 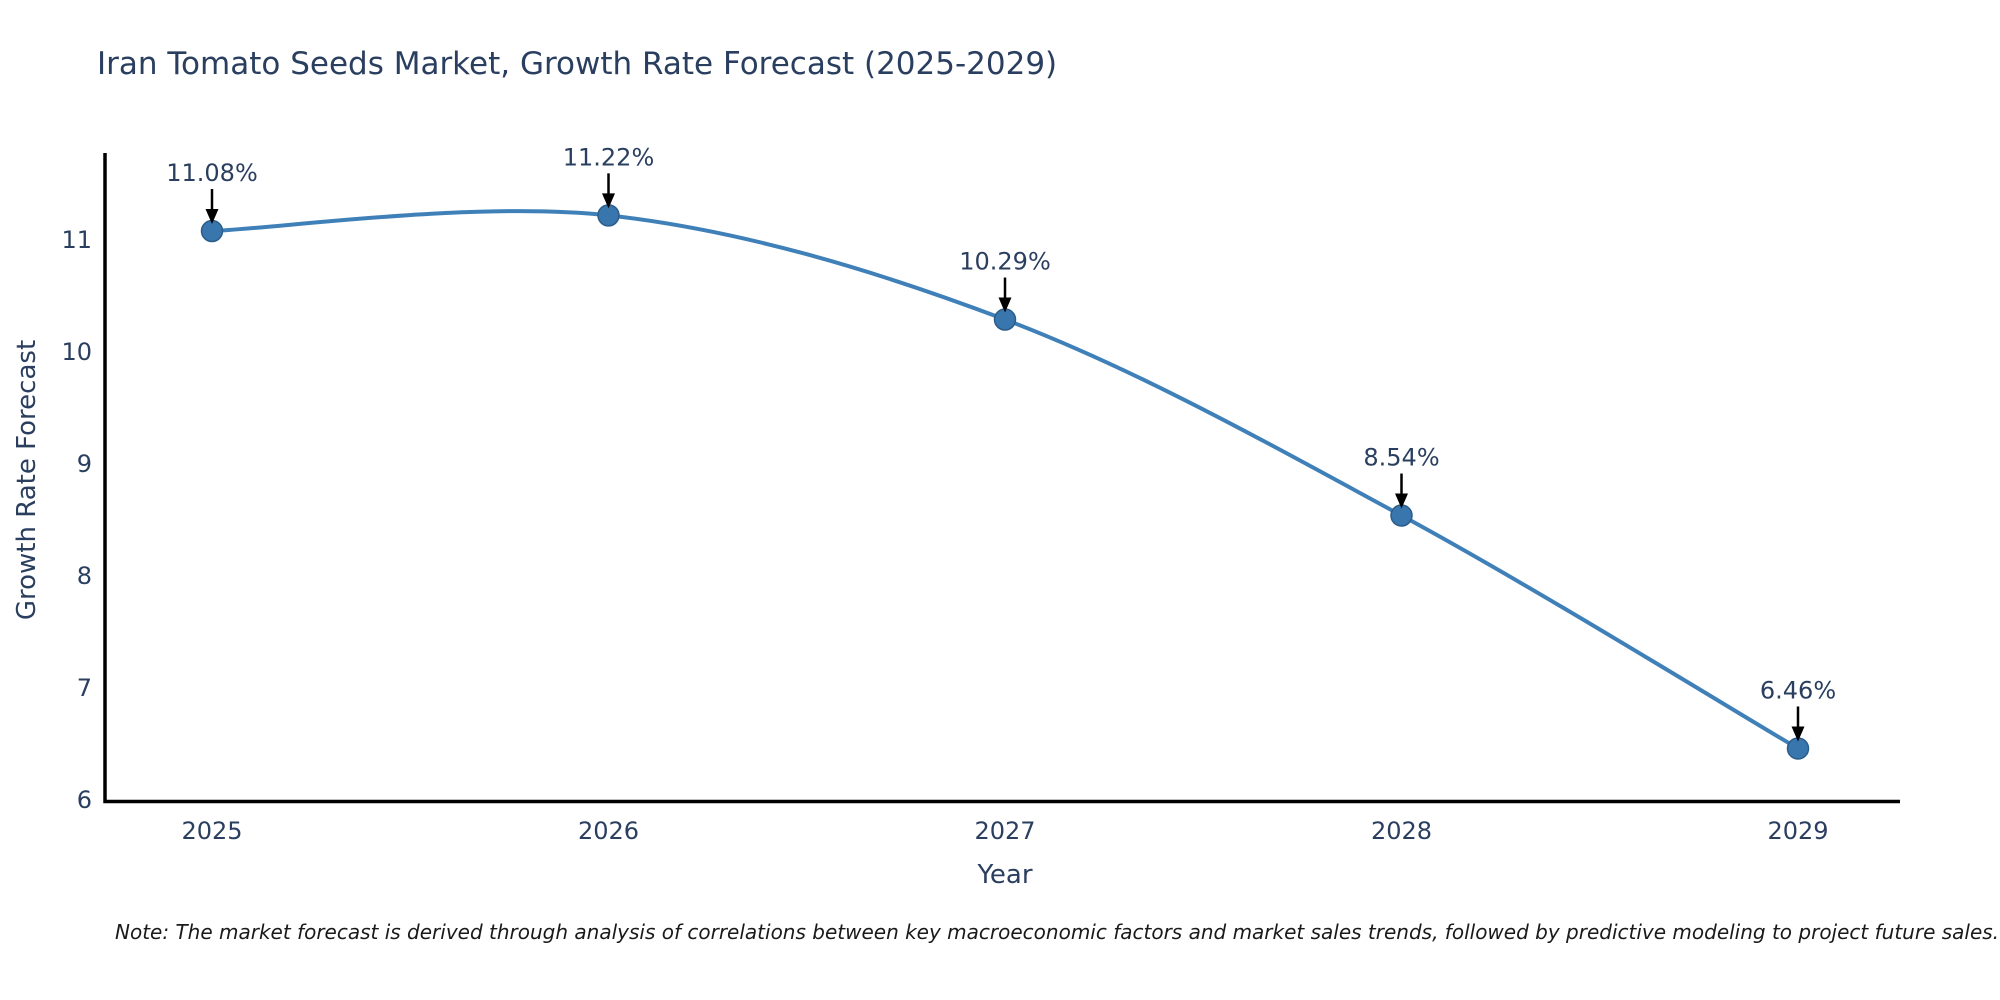 What do you see at coordinates (76, 352) in the screenshot?
I see `y-tick-label: 10` at bounding box center [76, 352].